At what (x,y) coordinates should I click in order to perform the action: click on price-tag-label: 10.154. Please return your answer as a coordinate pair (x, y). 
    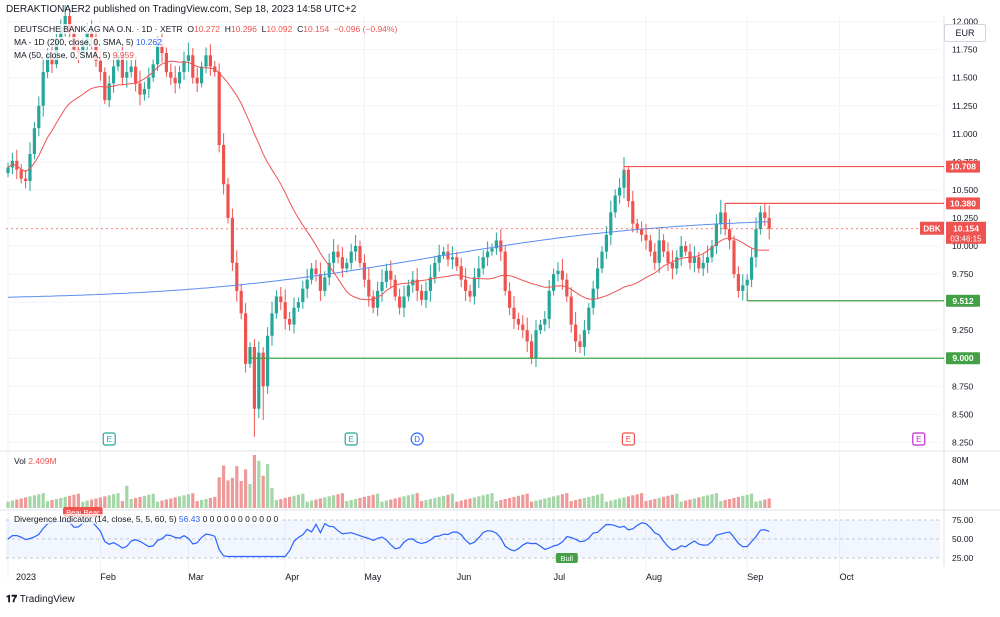
    Looking at the image, I should click on (966, 229).